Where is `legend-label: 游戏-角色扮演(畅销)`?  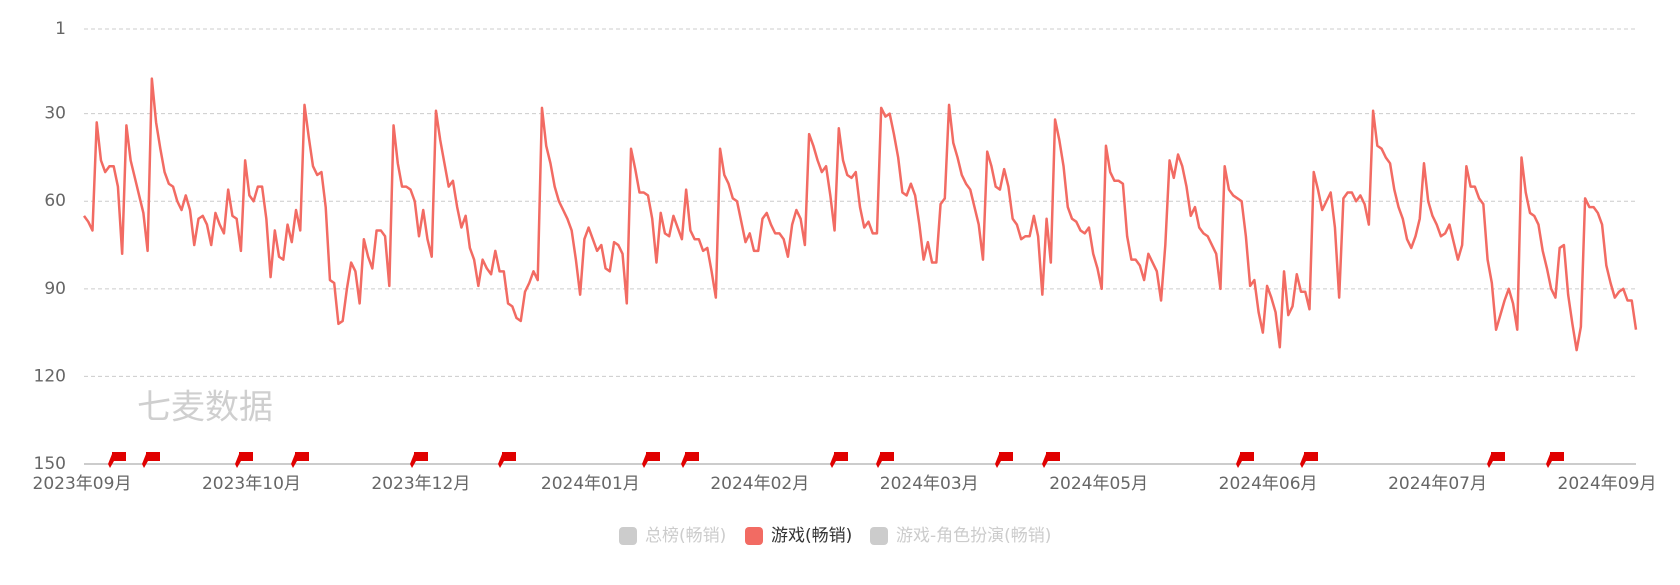 legend-label: 游戏-角色扮演(畅销) is located at coordinates (973, 536).